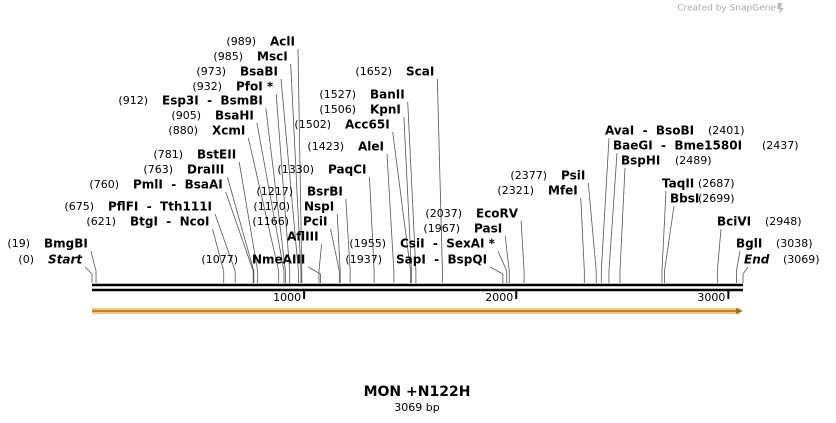 The image size is (836, 423). I want to click on site-position: (989), so click(241, 41).